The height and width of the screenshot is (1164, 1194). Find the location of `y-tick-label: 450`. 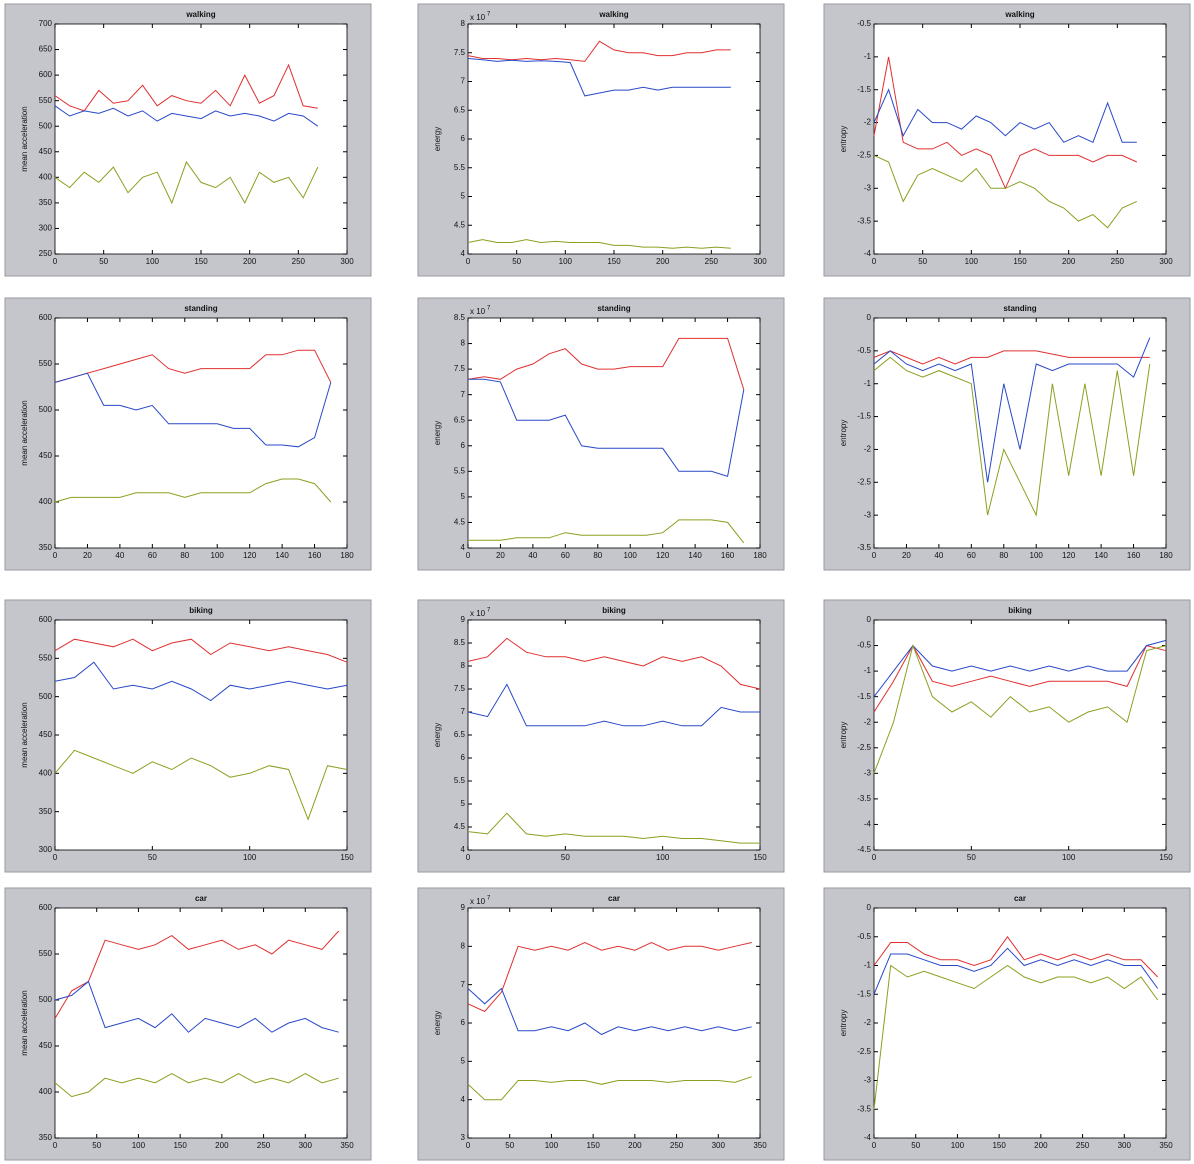

y-tick-label: 450 is located at coordinates (46, 455).